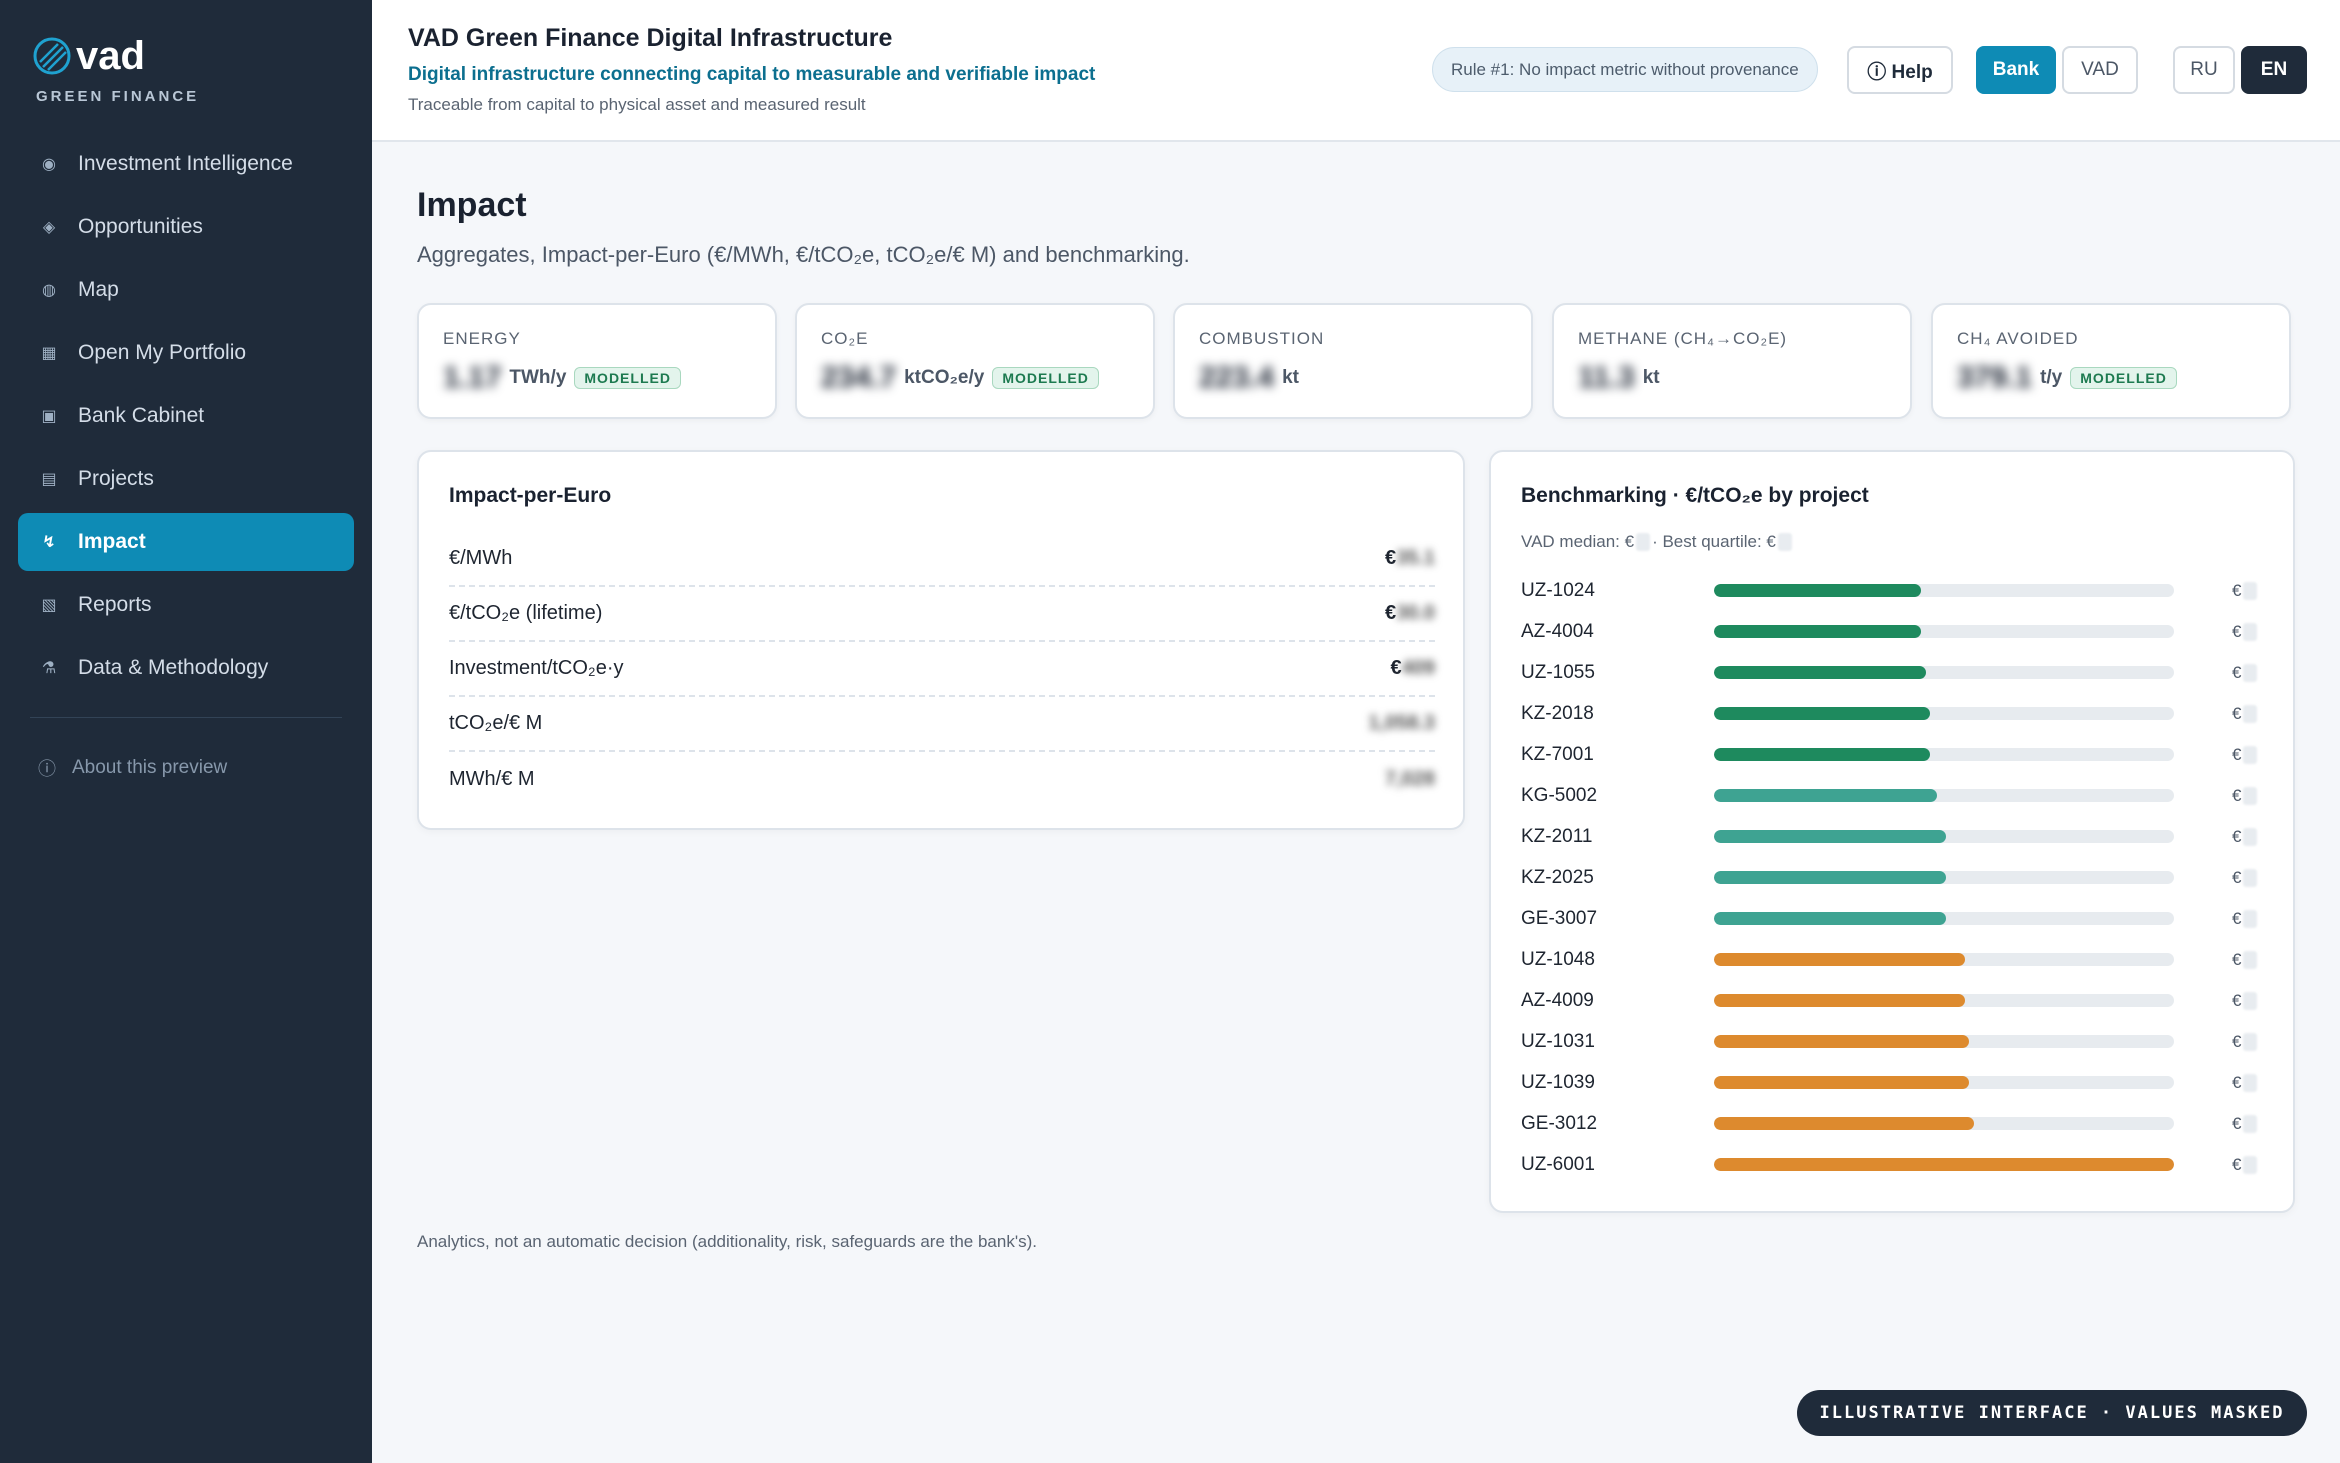 This screenshot has height=1463, width=2340. What do you see at coordinates (1557, 713) in the screenshot?
I see `project-id: KZ-2018` at bounding box center [1557, 713].